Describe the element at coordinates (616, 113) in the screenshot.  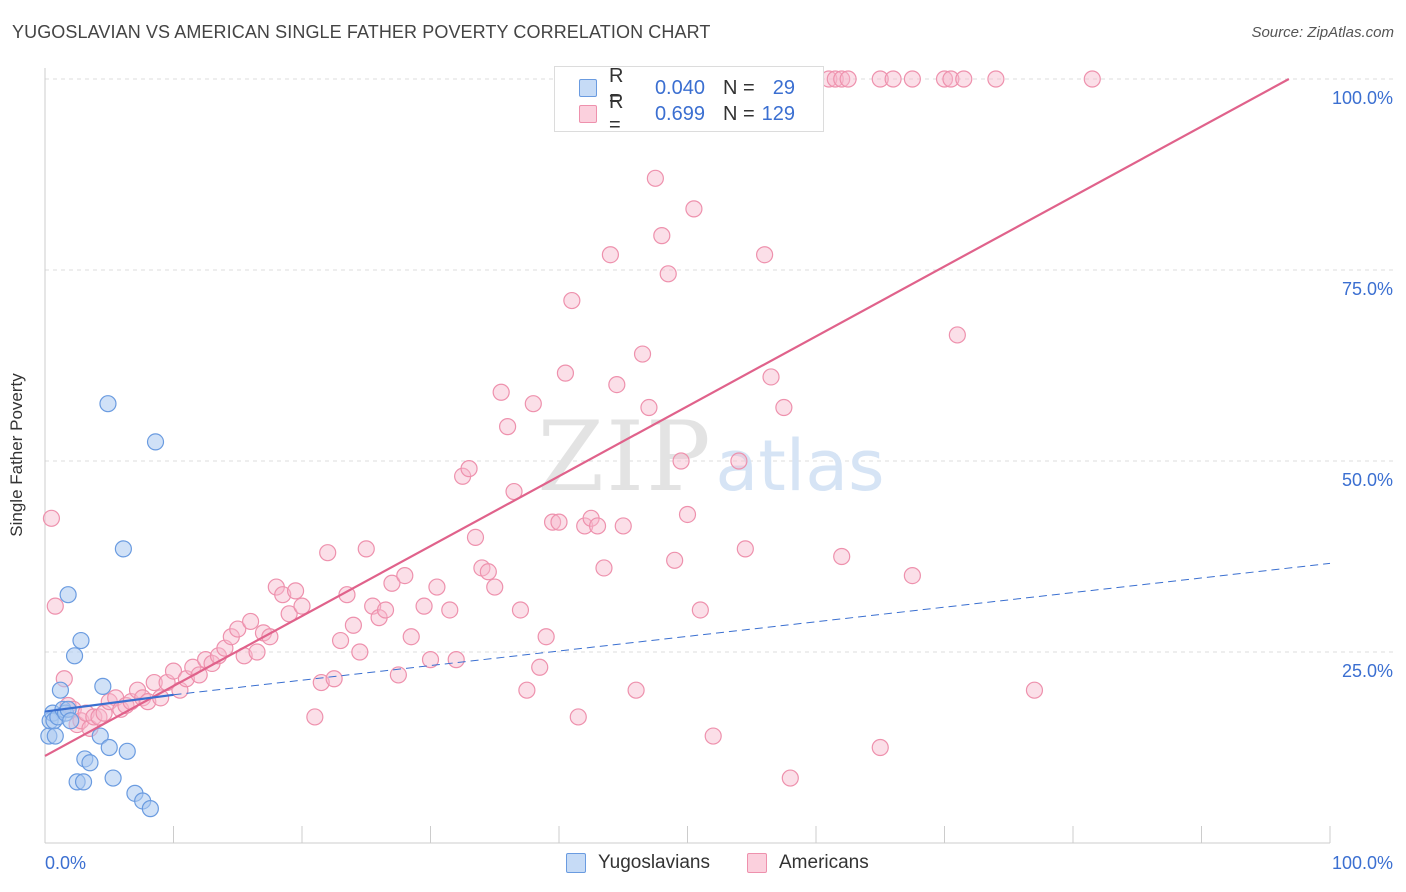
I see `r-label: R =` at that location.